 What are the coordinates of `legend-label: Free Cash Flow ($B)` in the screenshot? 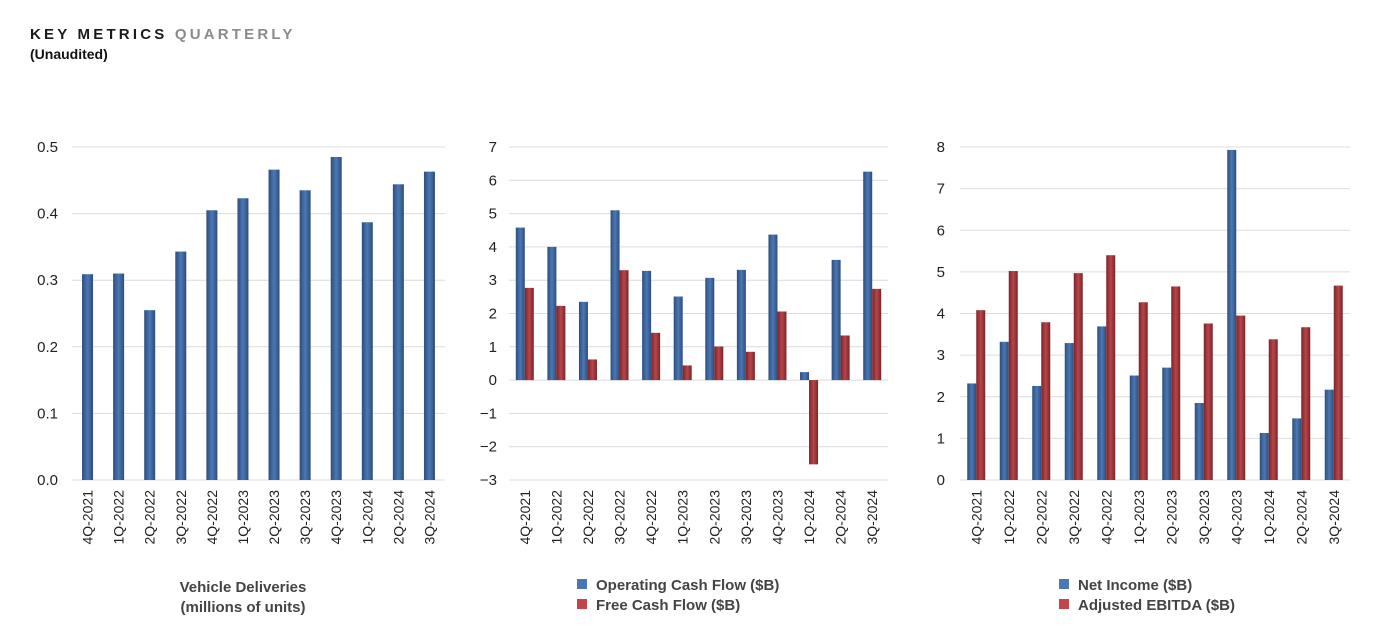 It's located at (668, 605).